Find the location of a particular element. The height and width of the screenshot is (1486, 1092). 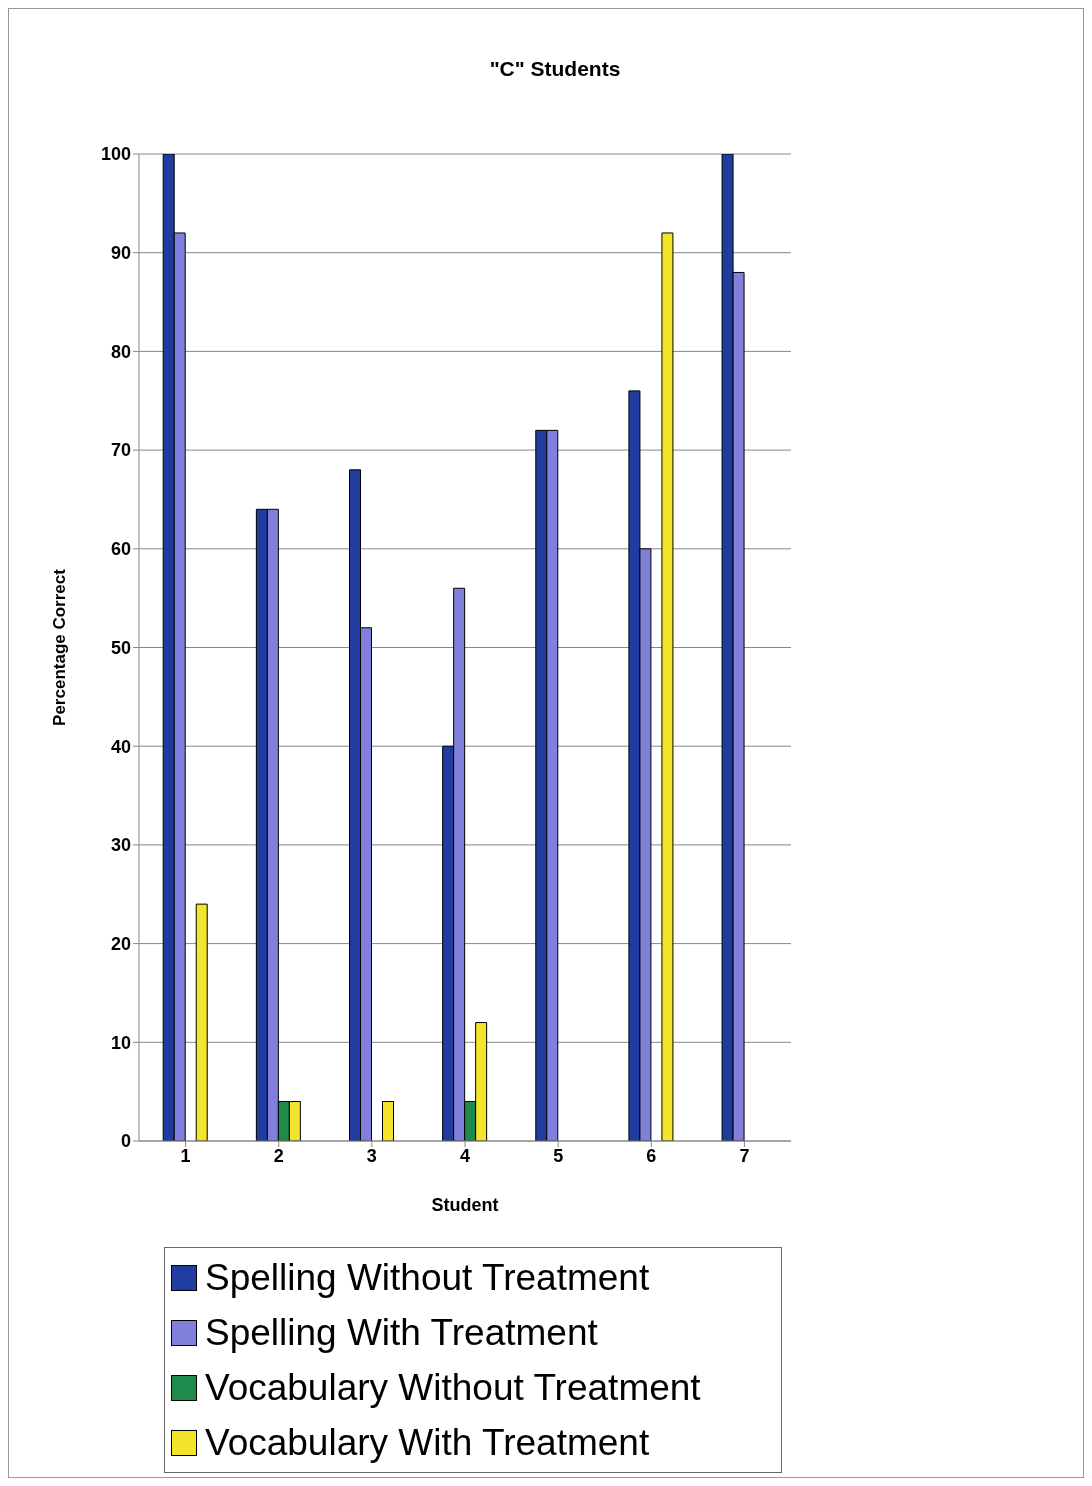

y-tick-label: 50 is located at coordinates (120, 647).